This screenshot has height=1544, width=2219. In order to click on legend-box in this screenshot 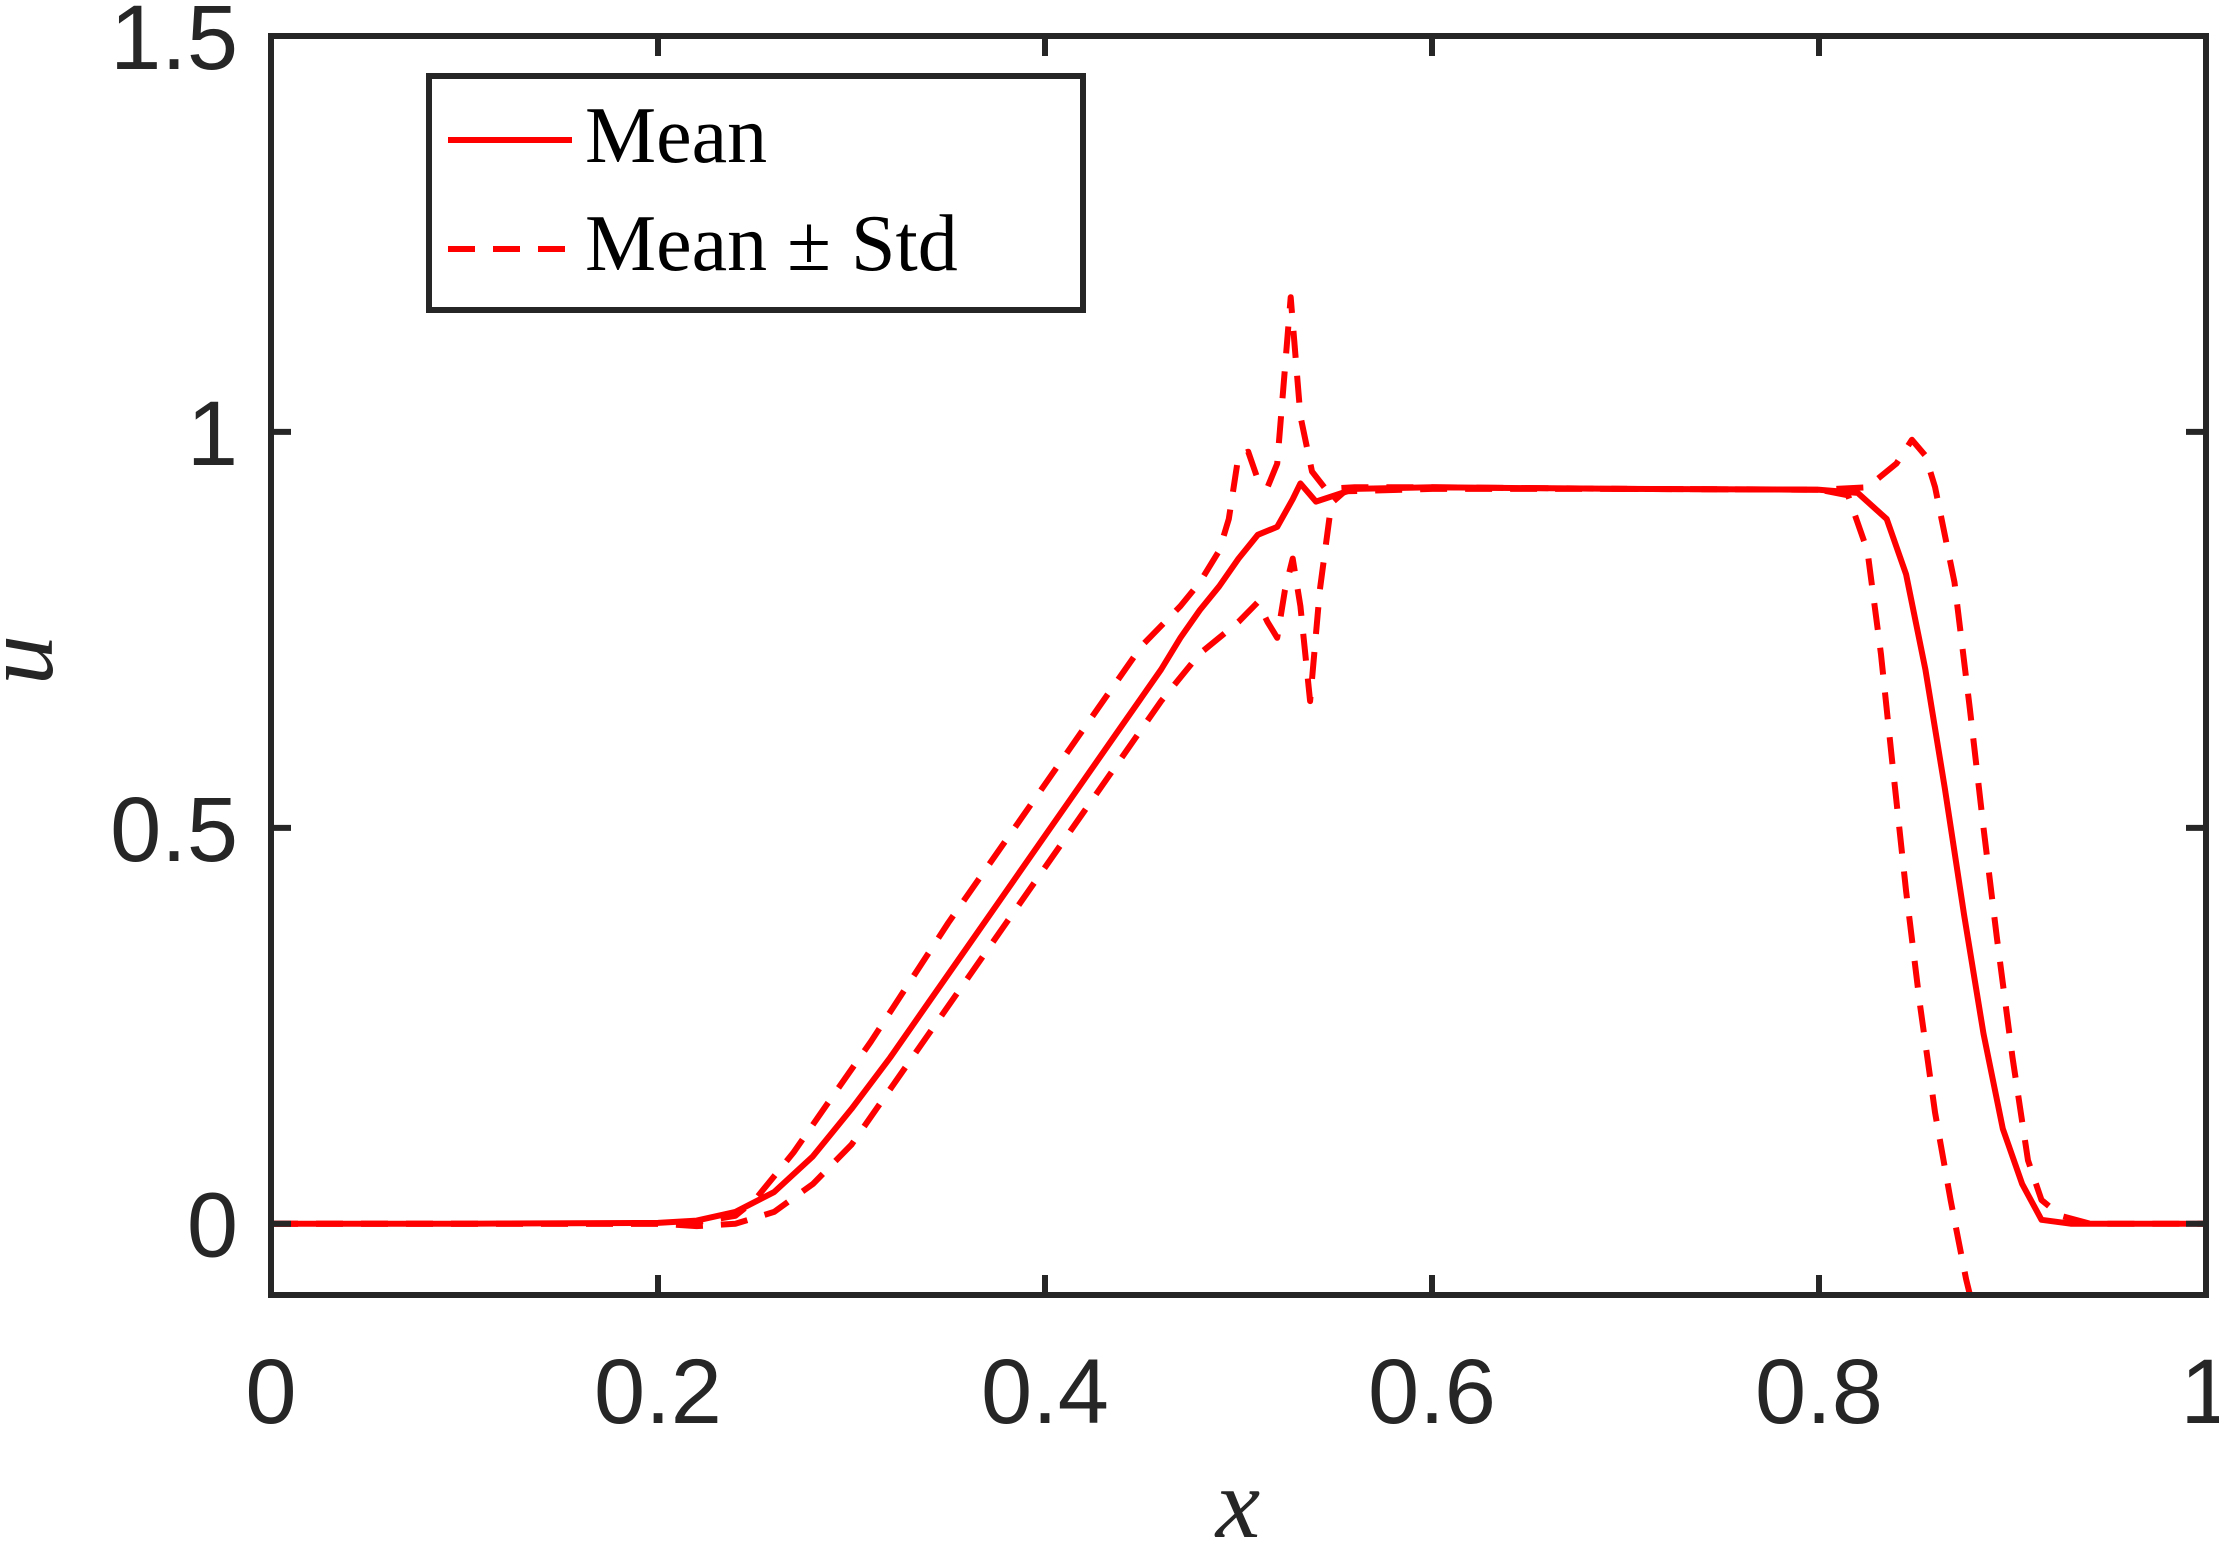, I will do `click(756, 193)`.